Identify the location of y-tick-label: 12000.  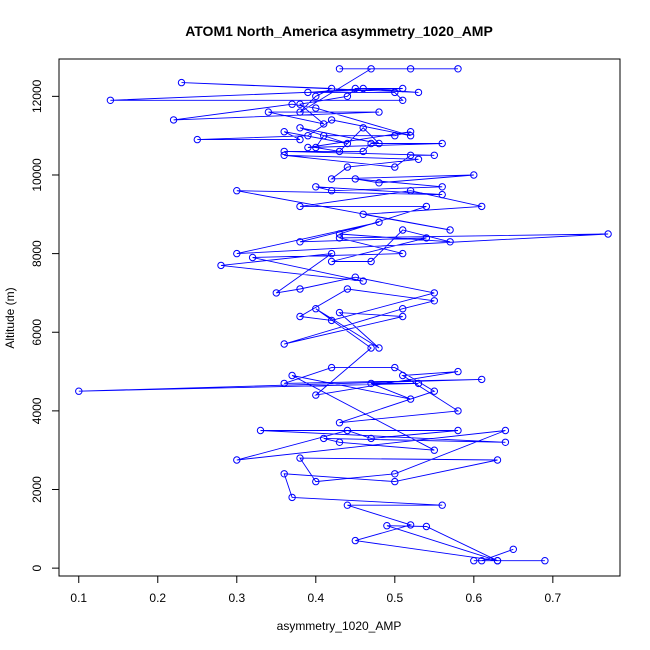
(37, 96).